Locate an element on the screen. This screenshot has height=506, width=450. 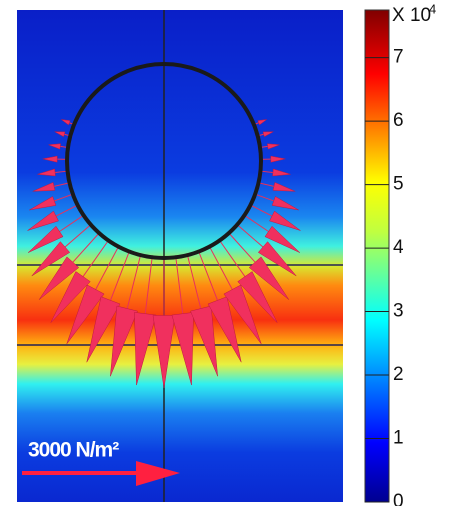
scale-label: 3000 N/m² is located at coordinates (73, 450).